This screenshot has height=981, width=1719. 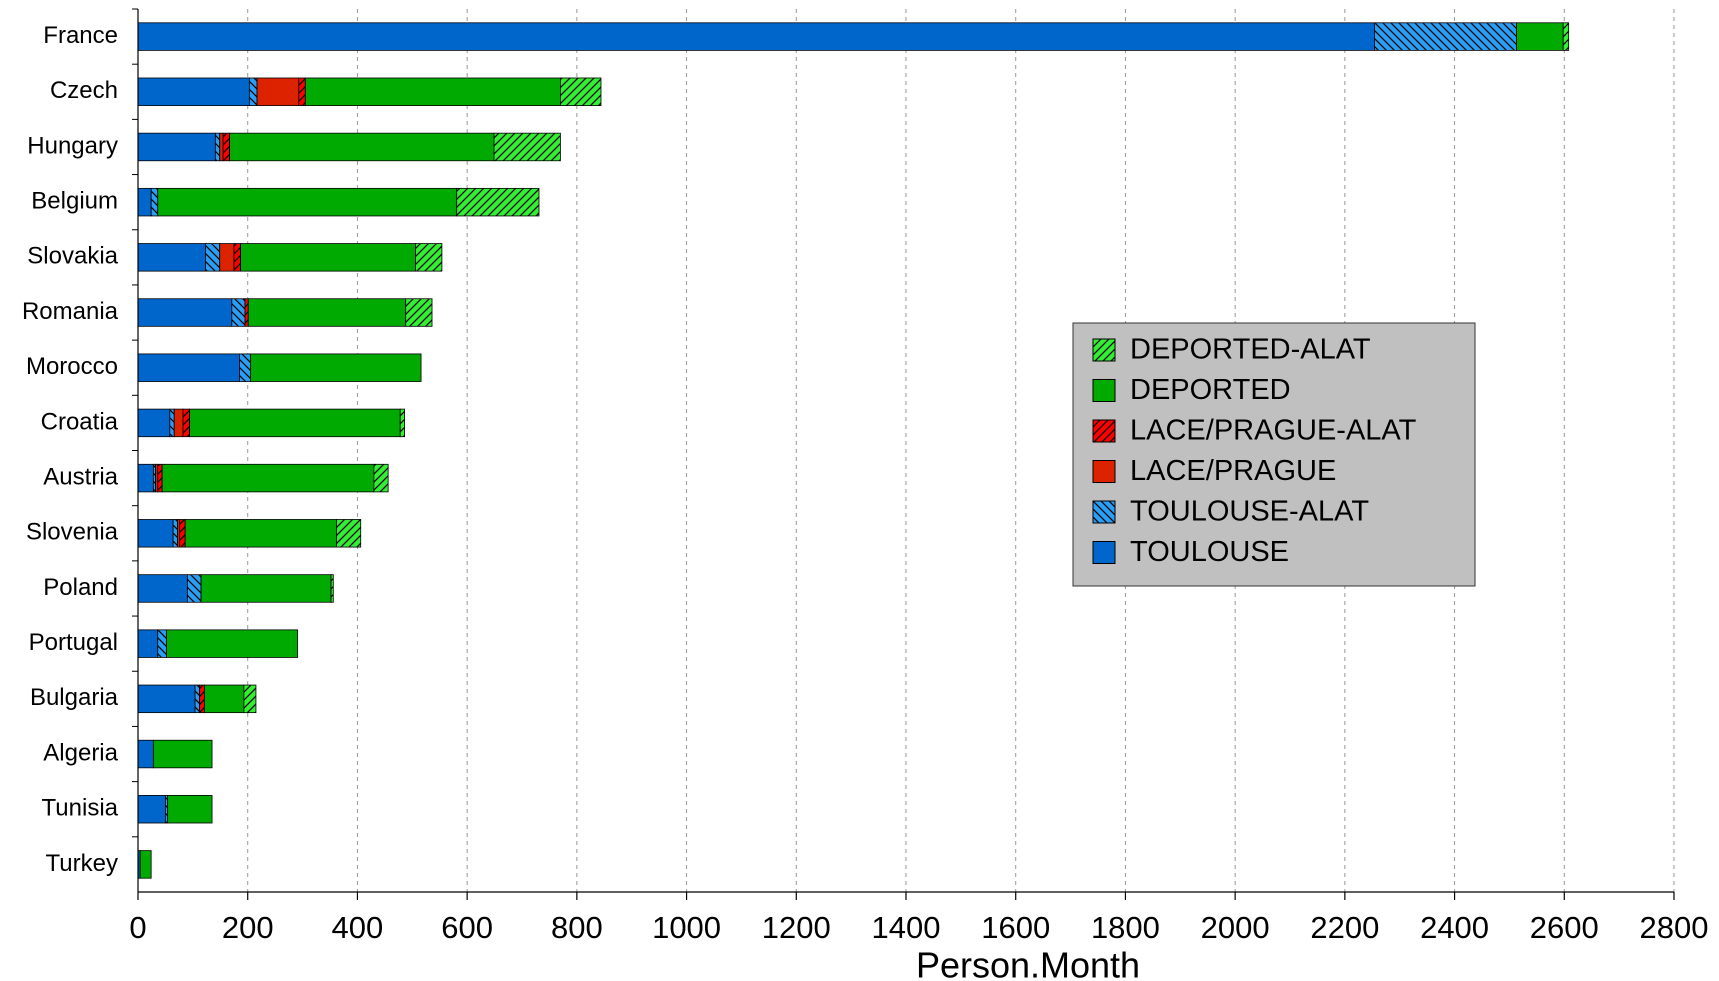 I want to click on y-tick-label: Austria, so click(x=80, y=476).